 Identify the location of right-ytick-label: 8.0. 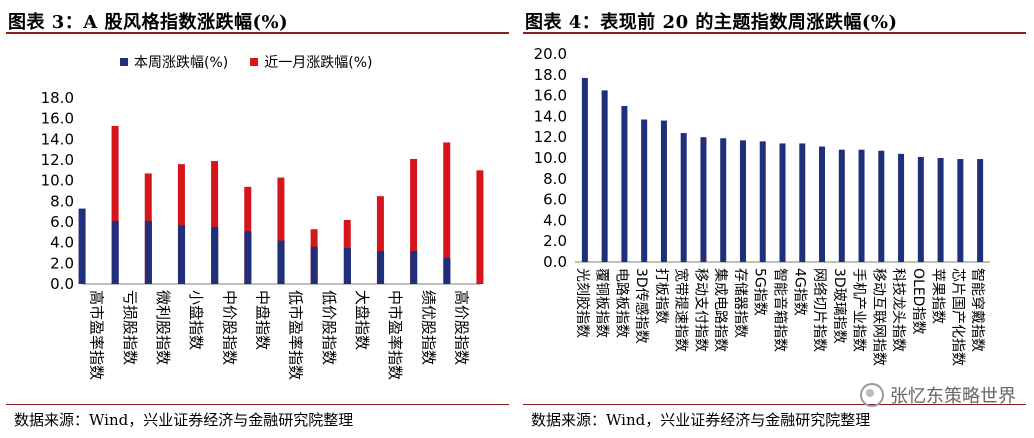
(555, 179).